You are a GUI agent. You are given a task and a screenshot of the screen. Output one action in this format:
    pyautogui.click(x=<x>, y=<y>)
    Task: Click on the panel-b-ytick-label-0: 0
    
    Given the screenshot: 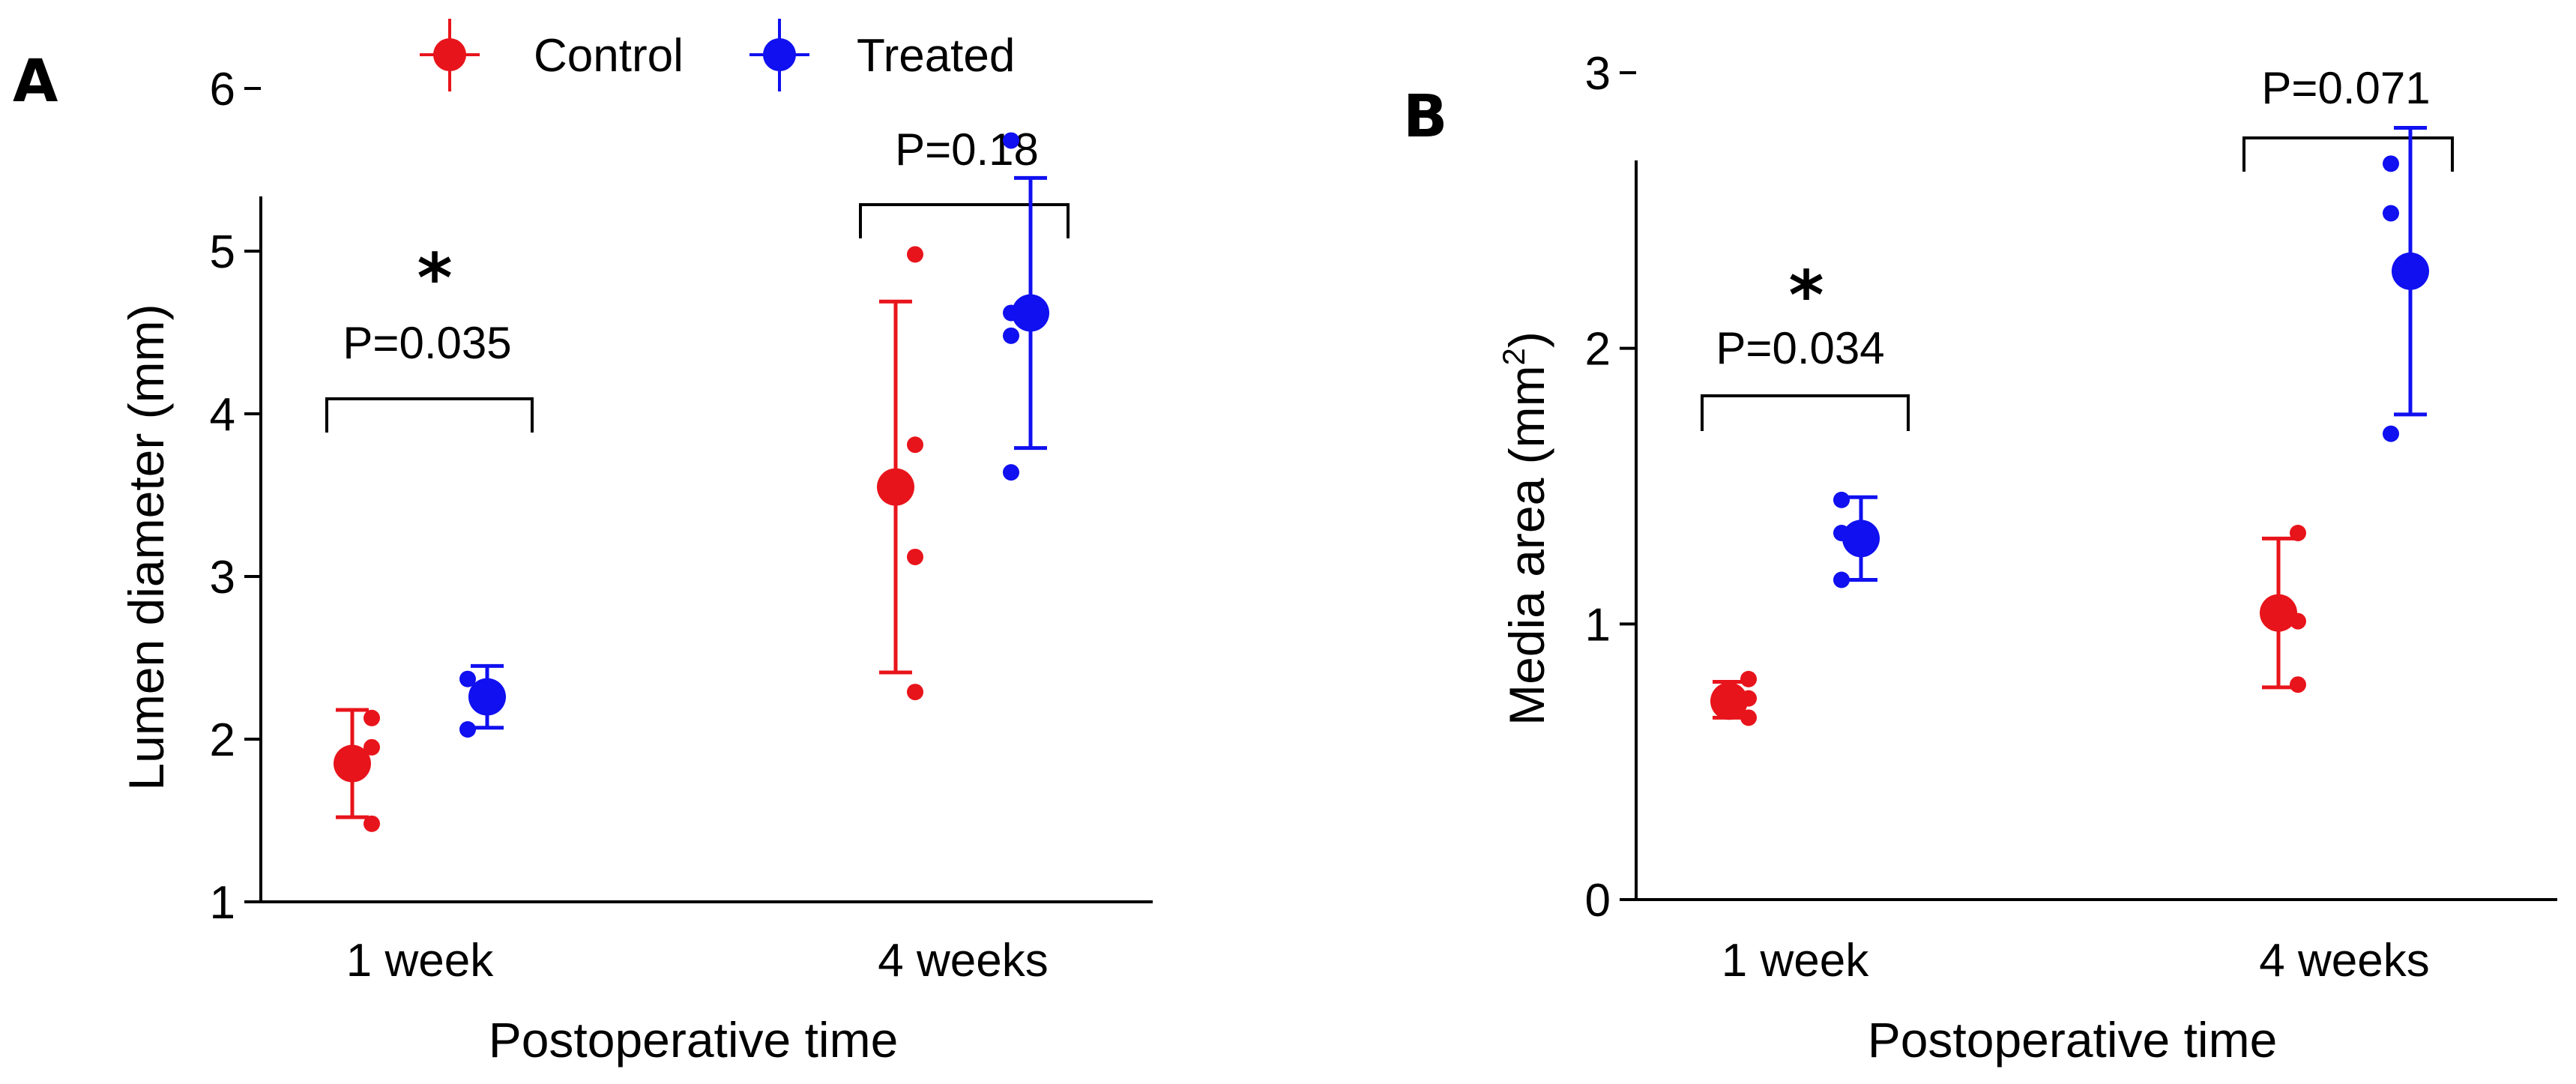 What is the action you would take?
    pyautogui.click(x=1598, y=901)
    